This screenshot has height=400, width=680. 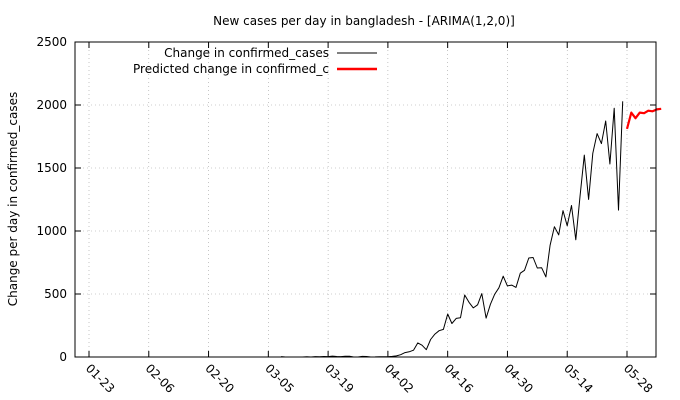 I want to click on legend-label-predicted: Predicted change in confirmed_c, so click(x=231, y=69).